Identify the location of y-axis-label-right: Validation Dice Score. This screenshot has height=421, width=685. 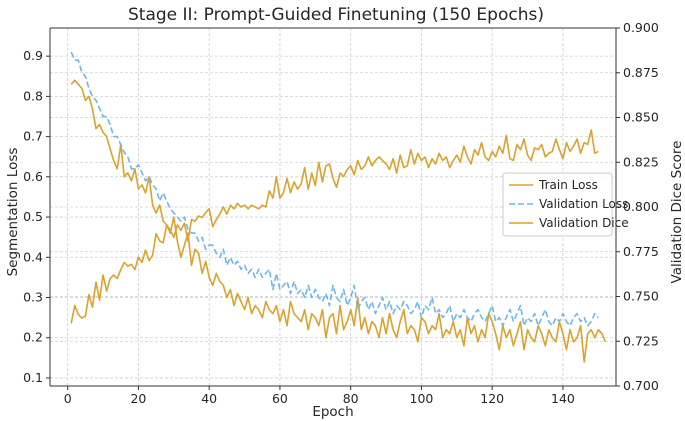
(677, 212).